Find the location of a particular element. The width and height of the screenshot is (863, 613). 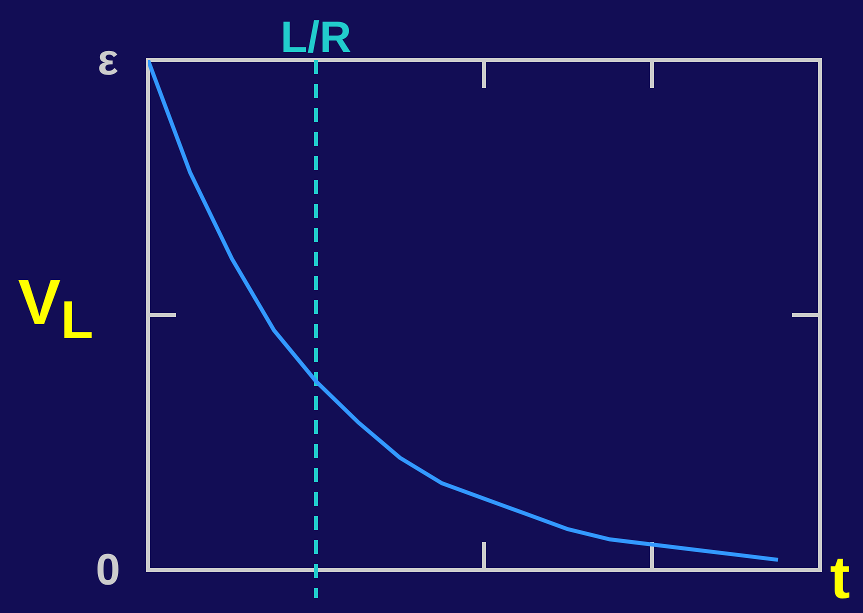

y-axis-title: V$_{L}$ is located at coordinates (56, 308).